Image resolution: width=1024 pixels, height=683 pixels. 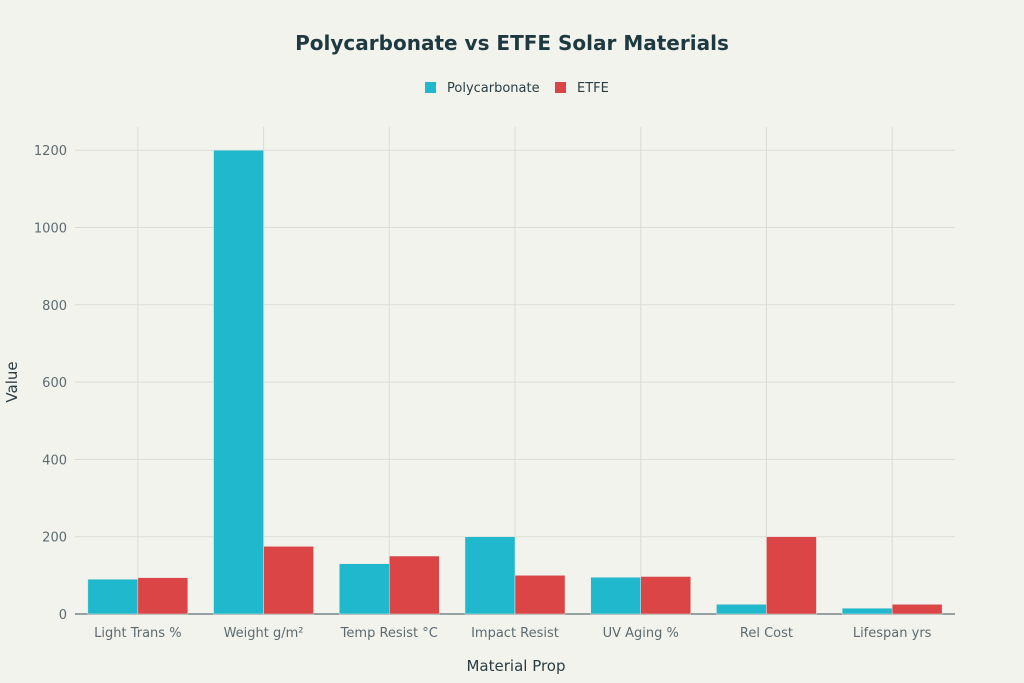 What do you see at coordinates (766, 633) in the screenshot?
I see `x-tick-label: Rel Cost` at bounding box center [766, 633].